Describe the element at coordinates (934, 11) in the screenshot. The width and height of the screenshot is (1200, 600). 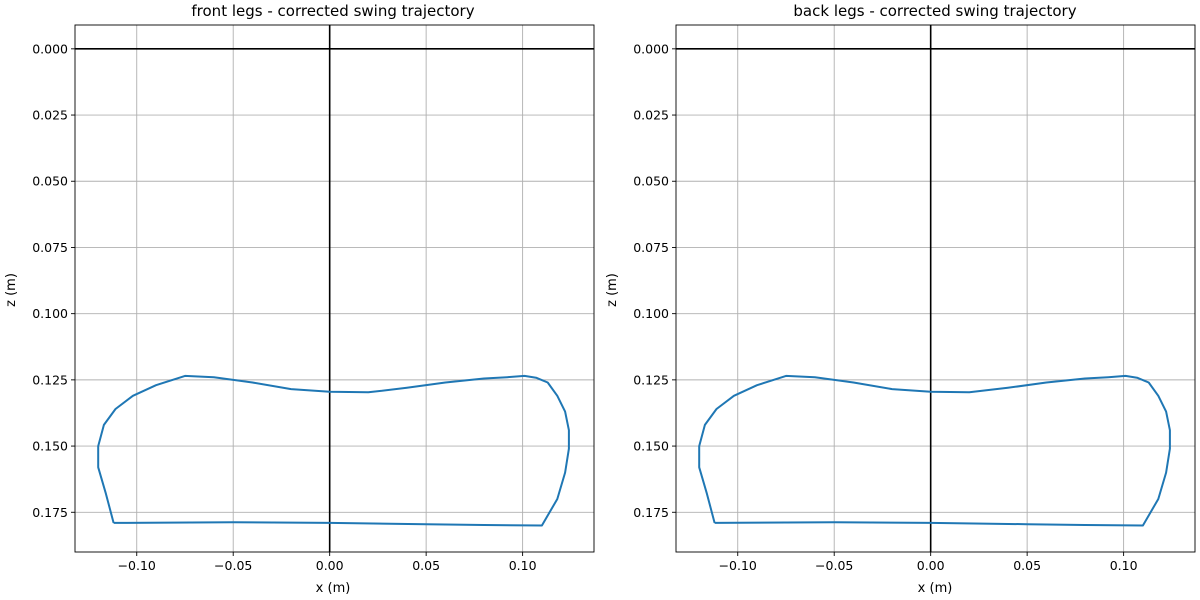
I see `chart-title: back legs - corrected swing trajectory` at that location.